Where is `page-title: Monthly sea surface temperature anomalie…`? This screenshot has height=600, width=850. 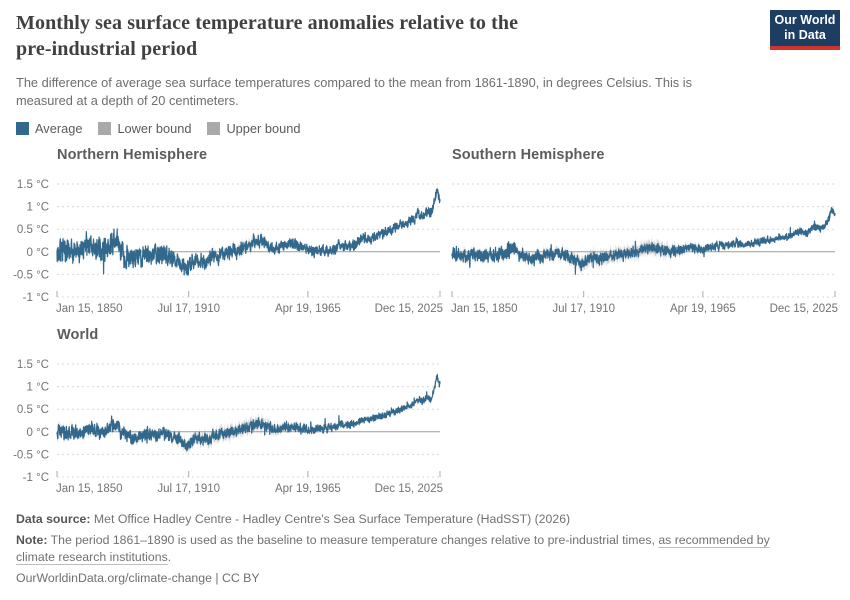
page-title: Monthly sea surface temperature anomalie… is located at coordinates (346, 36).